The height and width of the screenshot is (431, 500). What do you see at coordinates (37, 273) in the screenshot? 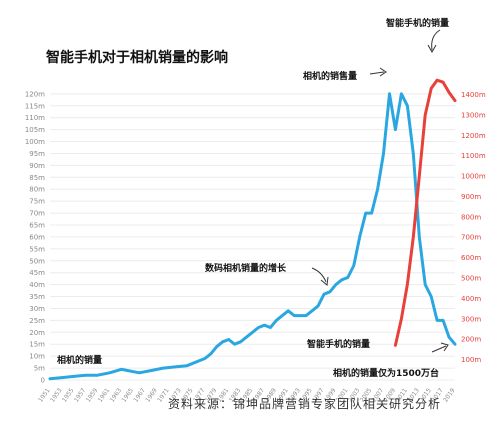
I see `left-tick-label: 45m` at bounding box center [37, 273].